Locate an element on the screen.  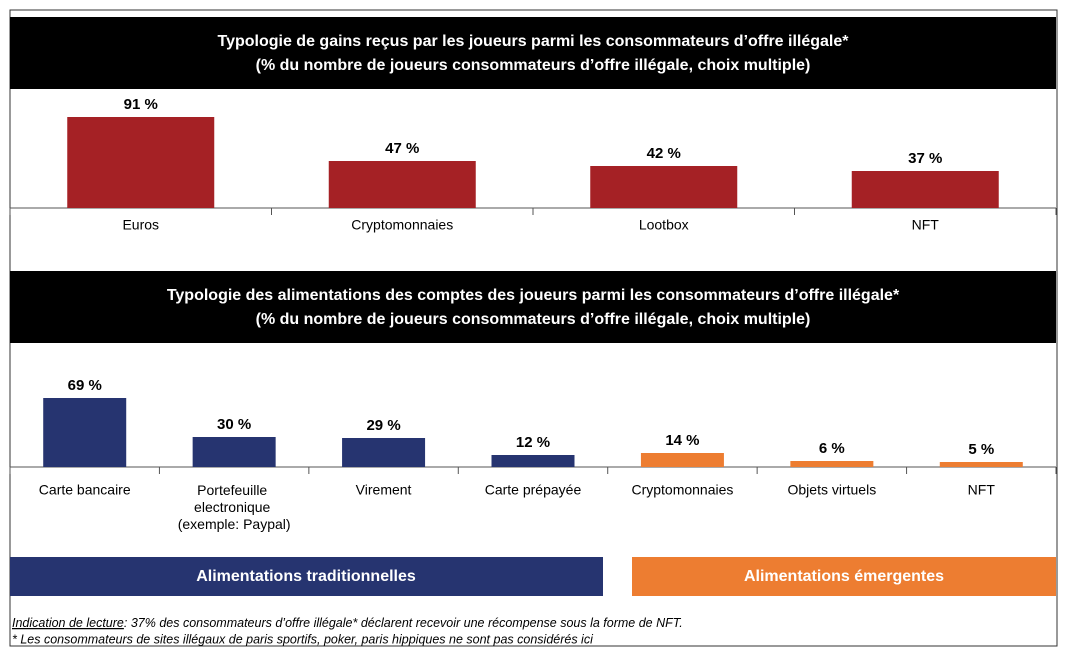
x-tick-label: Lootbox is located at coordinates (664, 225).